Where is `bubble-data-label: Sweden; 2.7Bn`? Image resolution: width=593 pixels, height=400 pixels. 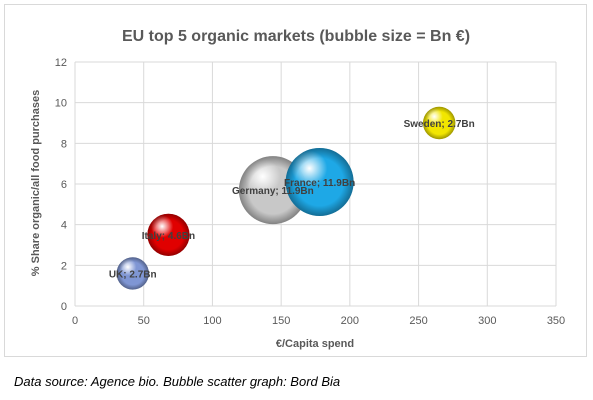 bubble-data-label: Sweden; 2.7Bn is located at coordinates (439, 124).